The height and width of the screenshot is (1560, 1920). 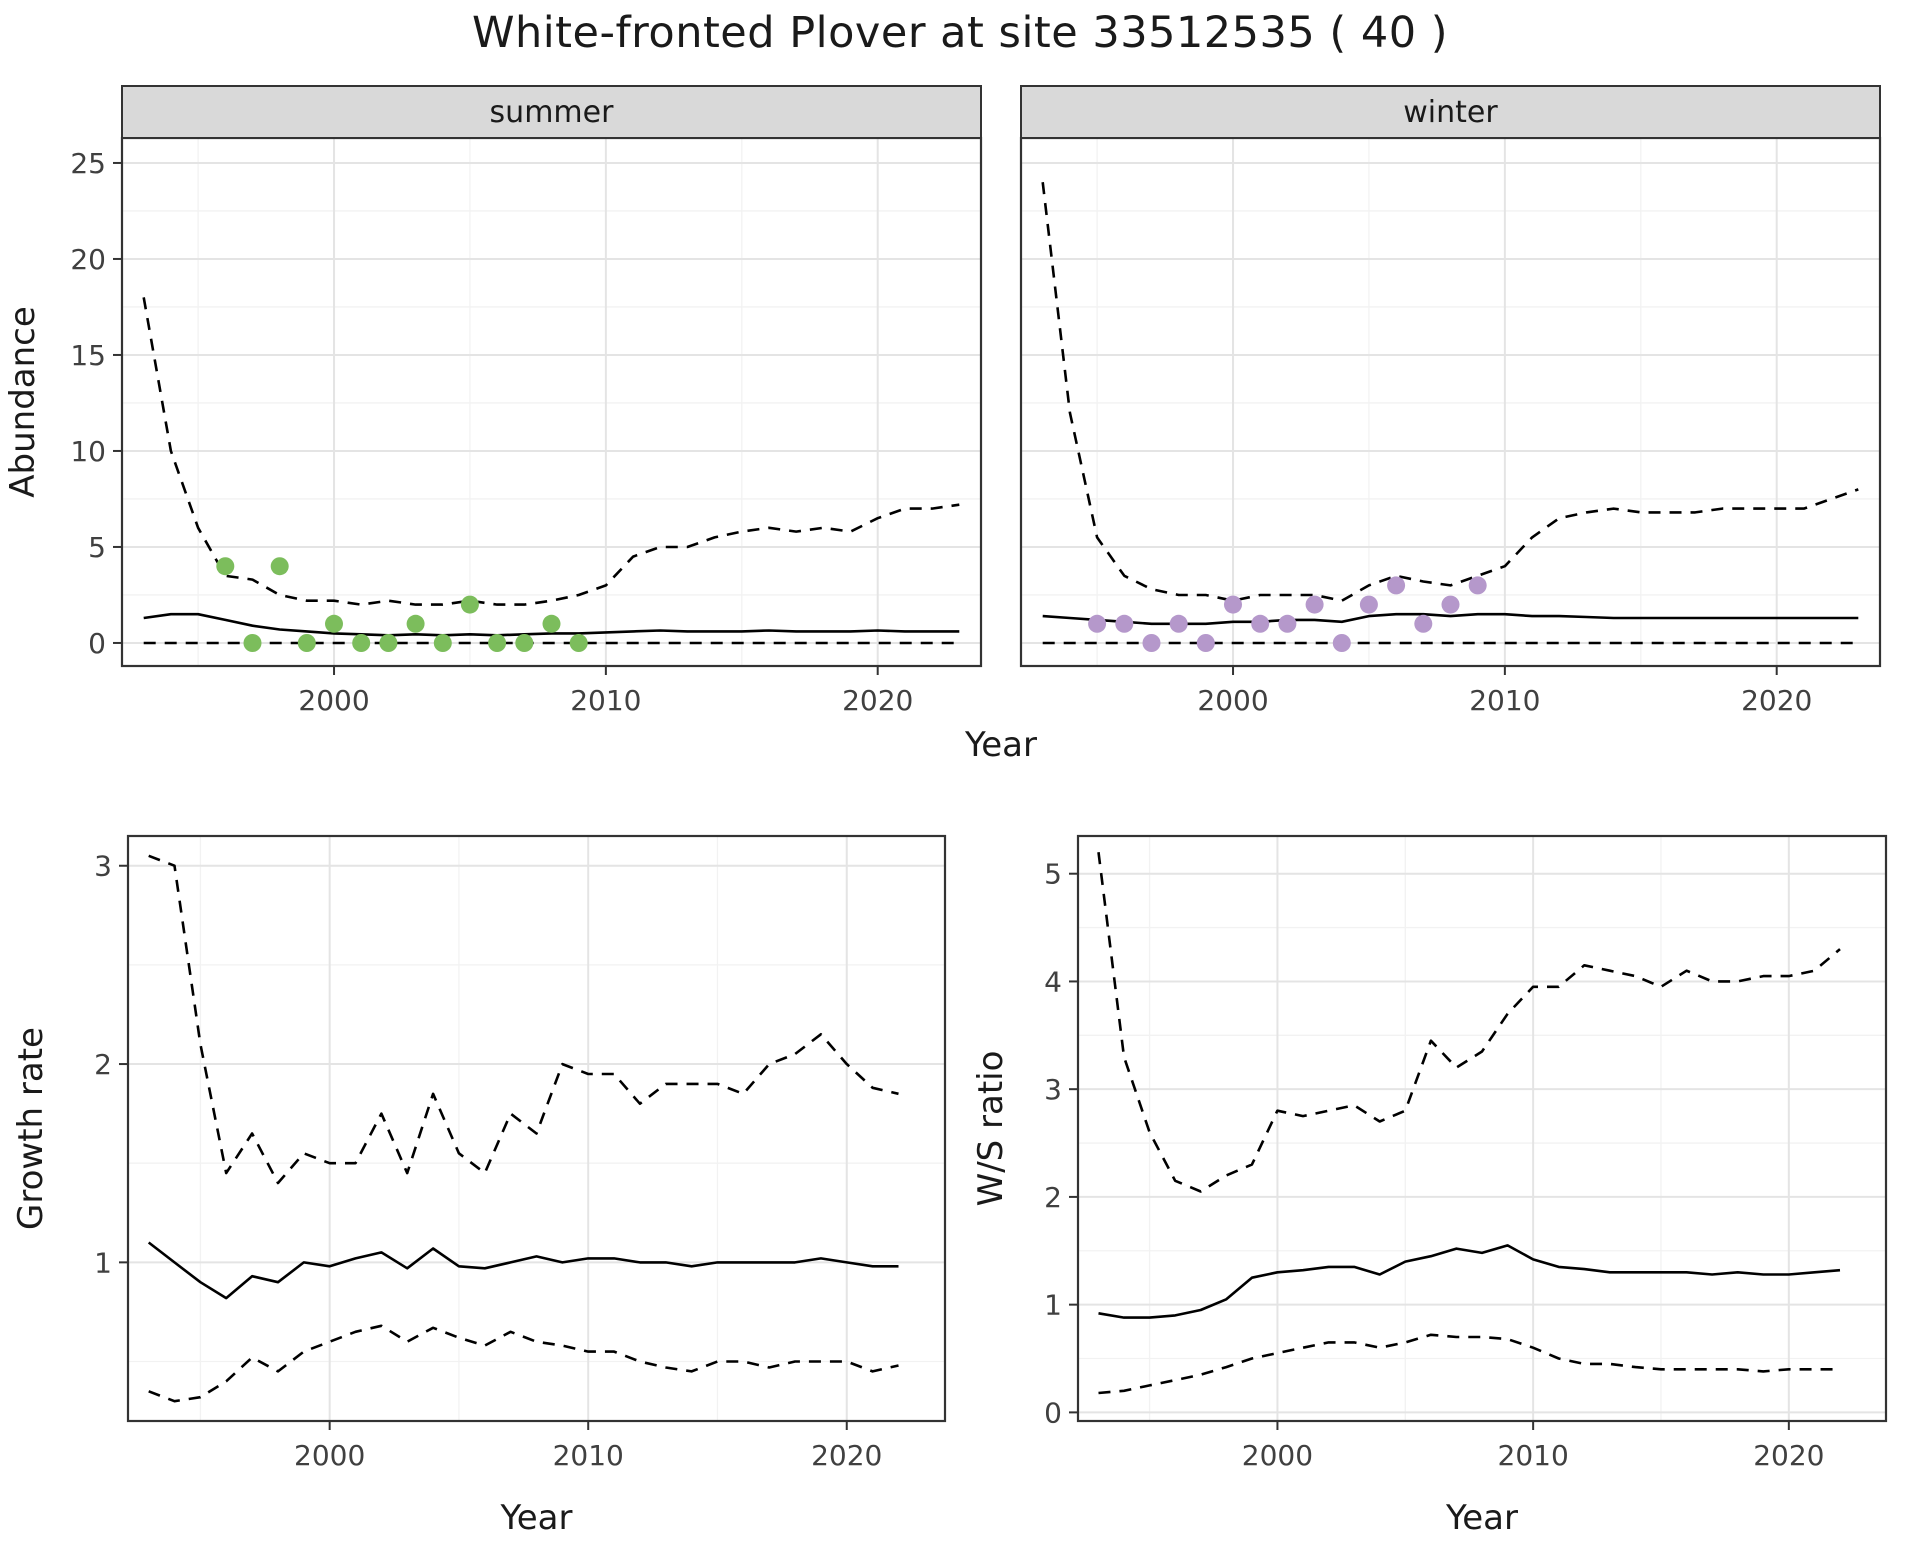 I want to click on svg-text: winter, so click(x=1450, y=112).